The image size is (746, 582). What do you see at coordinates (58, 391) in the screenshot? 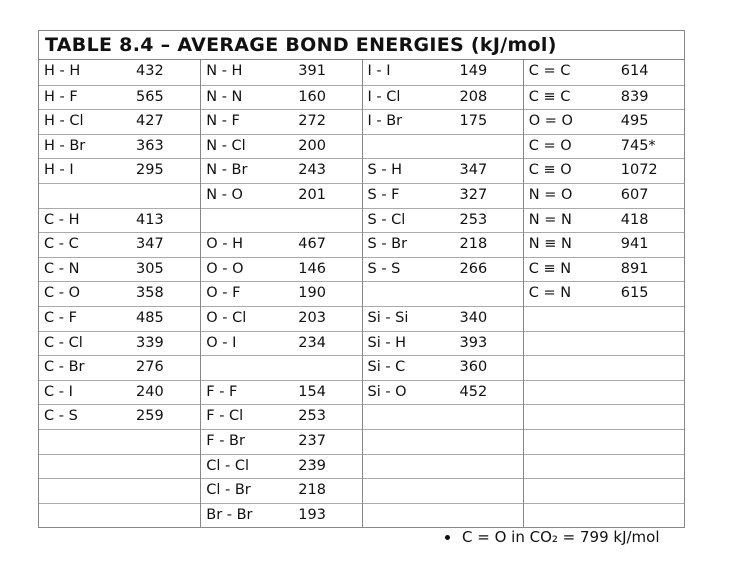
I see `bond-name: C - I` at bounding box center [58, 391].